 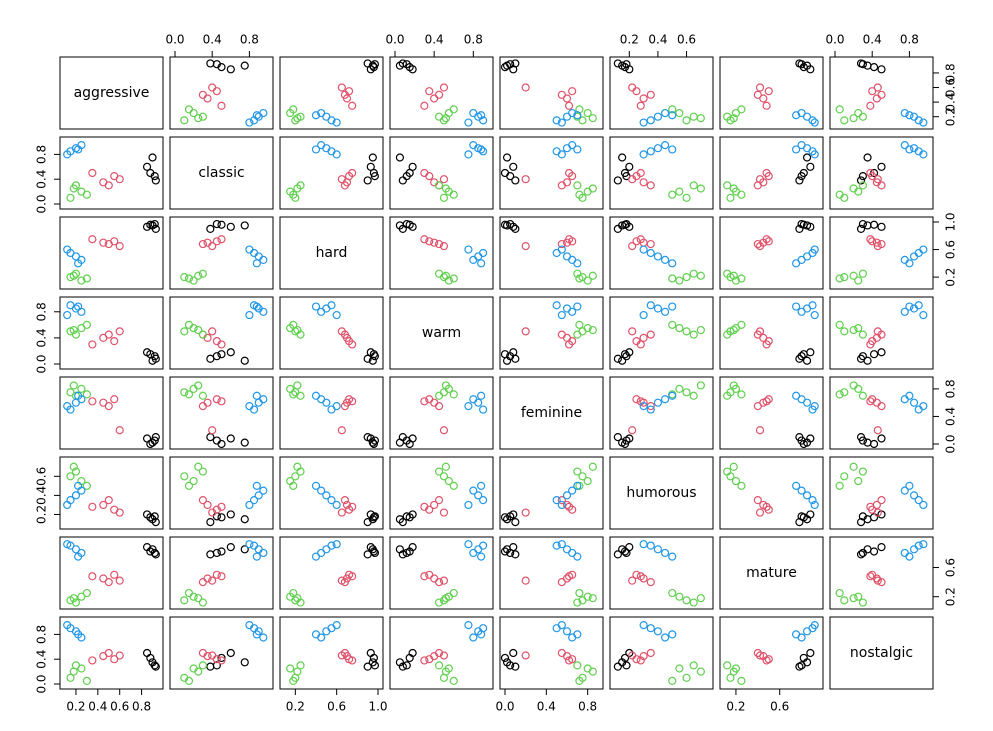 What do you see at coordinates (336, 707) in the screenshot?
I see `tick-label: 0.6` at bounding box center [336, 707].